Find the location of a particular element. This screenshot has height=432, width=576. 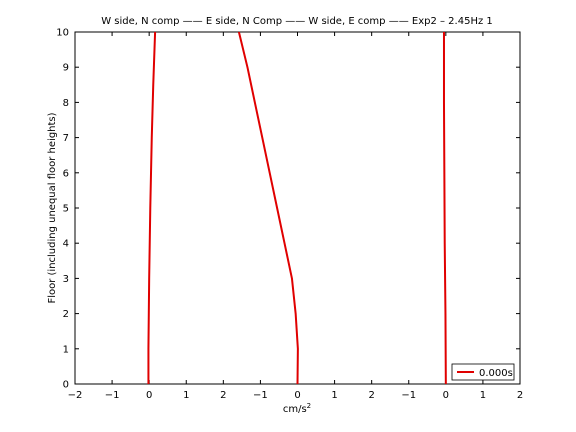

y-tick-label: 8 is located at coordinates (66, 103).